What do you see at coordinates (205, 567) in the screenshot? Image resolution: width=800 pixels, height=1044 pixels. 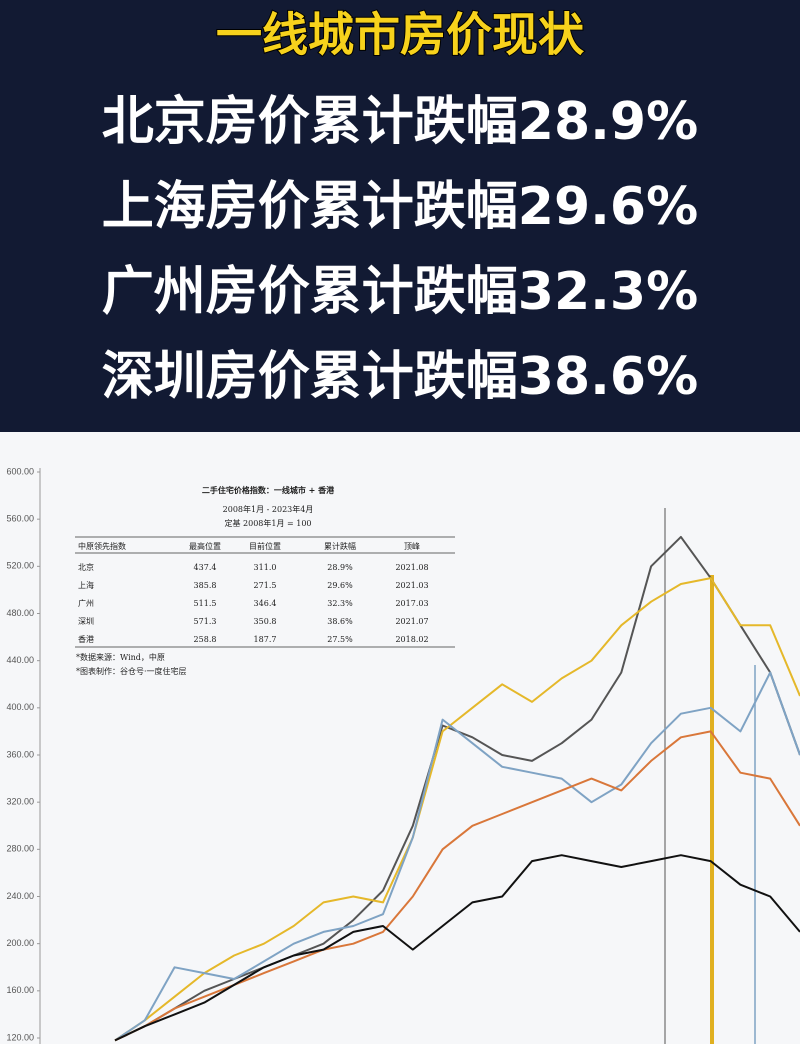 I see `table-cell: 437.4` at bounding box center [205, 567].